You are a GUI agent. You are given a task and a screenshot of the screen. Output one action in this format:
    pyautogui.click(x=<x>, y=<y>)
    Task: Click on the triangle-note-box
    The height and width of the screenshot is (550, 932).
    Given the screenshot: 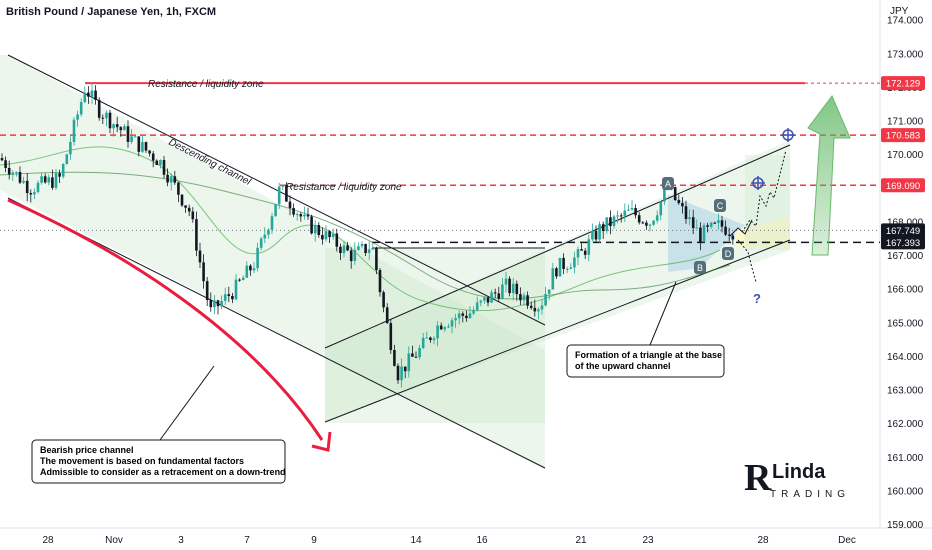 What is the action you would take?
    pyautogui.click(x=645, y=361)
    